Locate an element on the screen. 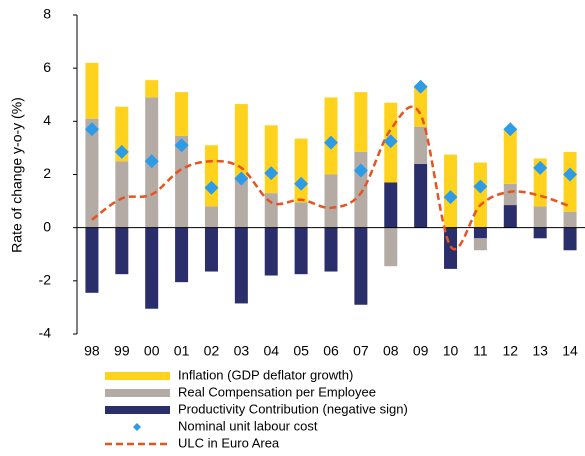 The width and height of the screenshot is (585, 456). x-tick-label: 10 is located at coordinates (451, 351).